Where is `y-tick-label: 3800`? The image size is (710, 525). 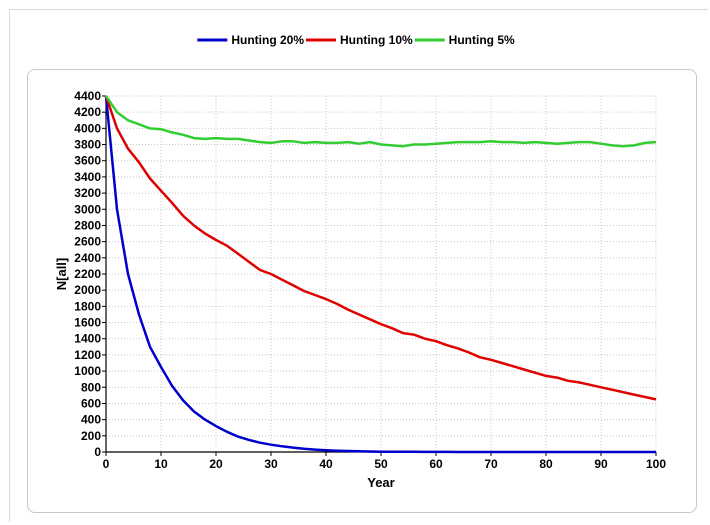
y-tick-label: 3800 is located at coordinates (87, 145).